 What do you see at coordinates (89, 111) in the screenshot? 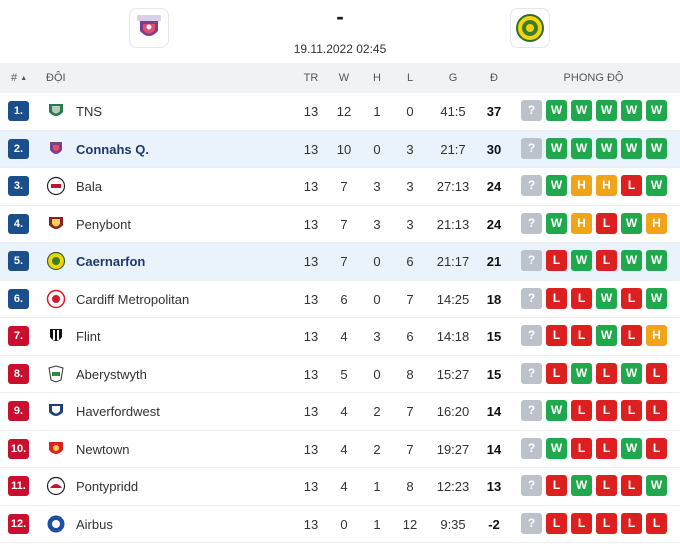
I see `team-name: TNS` at bounding box center [89, 111].